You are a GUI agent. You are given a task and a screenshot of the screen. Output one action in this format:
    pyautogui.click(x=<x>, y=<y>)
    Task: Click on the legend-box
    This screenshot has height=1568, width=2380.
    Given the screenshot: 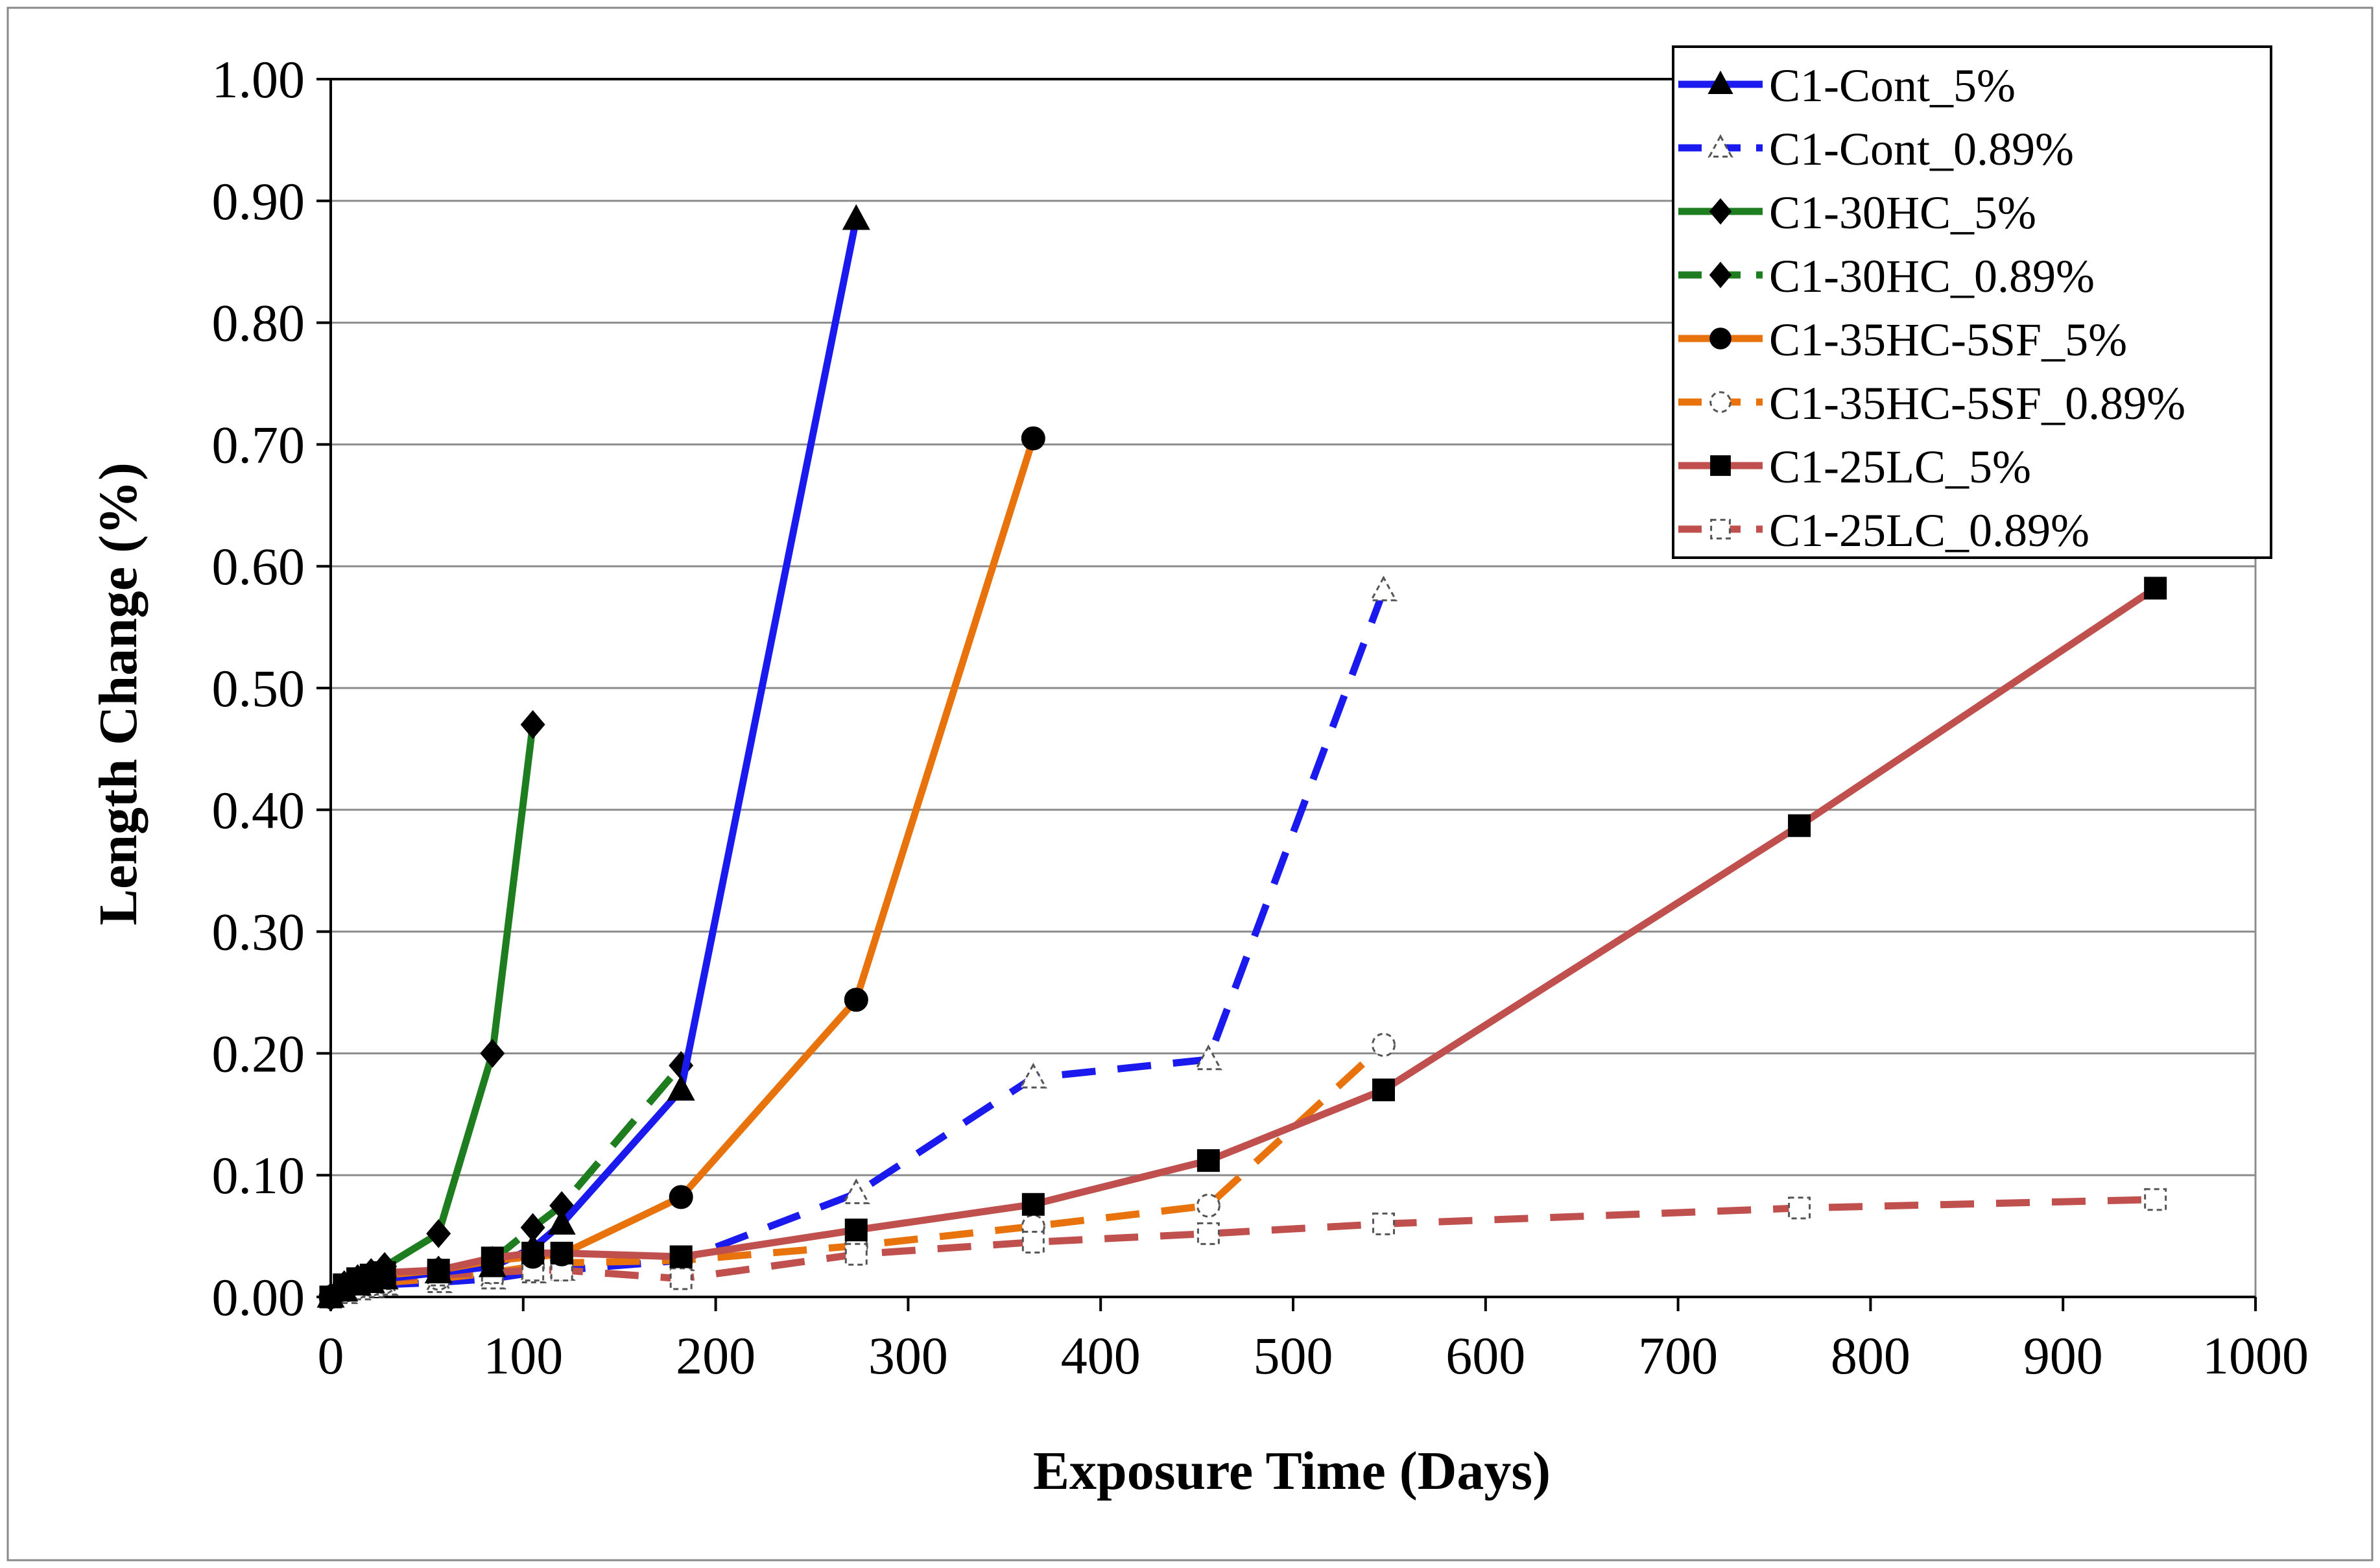 What is the action you would take?
    pyautogui.click(x=1972, y=302)
    